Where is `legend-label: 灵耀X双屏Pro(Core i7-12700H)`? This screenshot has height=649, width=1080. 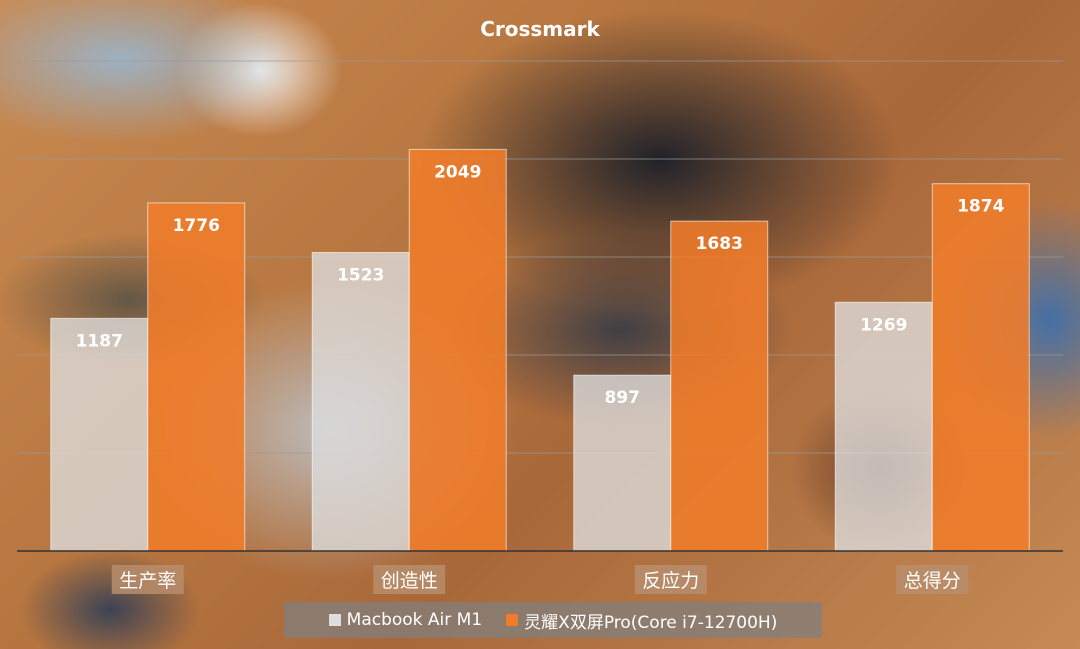
legend-label: 灵耀X双屏Pro(Core i7-12700H) is located at coordinates (651, 622).